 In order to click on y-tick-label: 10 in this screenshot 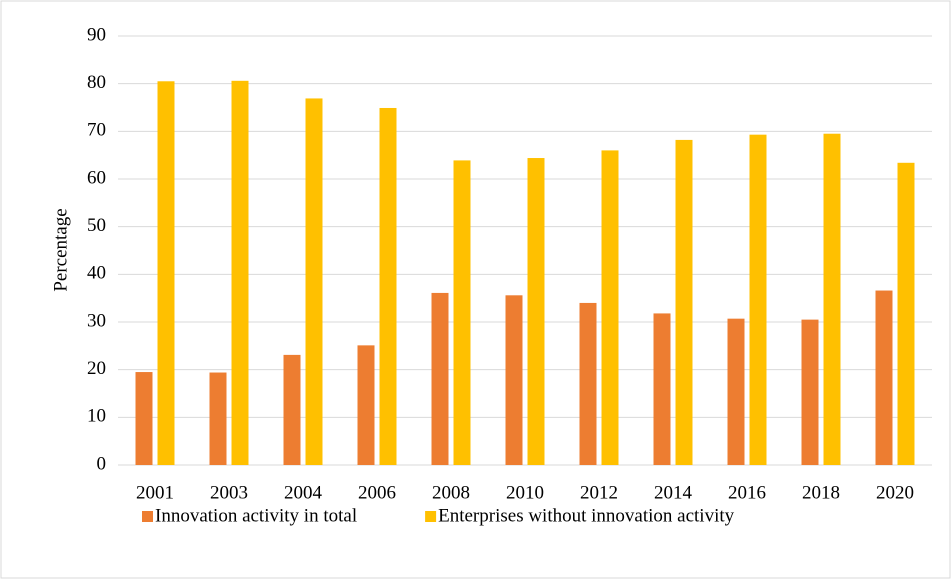, I will do `click(96, 416)`.